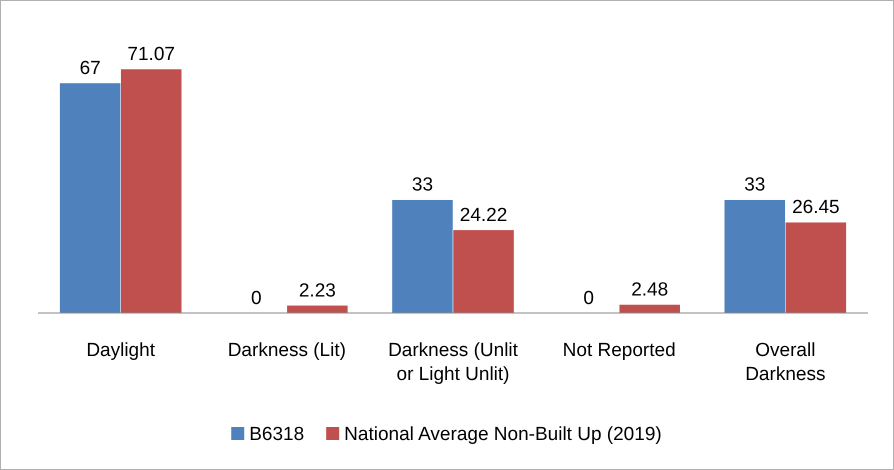 This screenshot has height=470, width=894. I want to click on x-tick-label: Daylight, so click(121, 350).